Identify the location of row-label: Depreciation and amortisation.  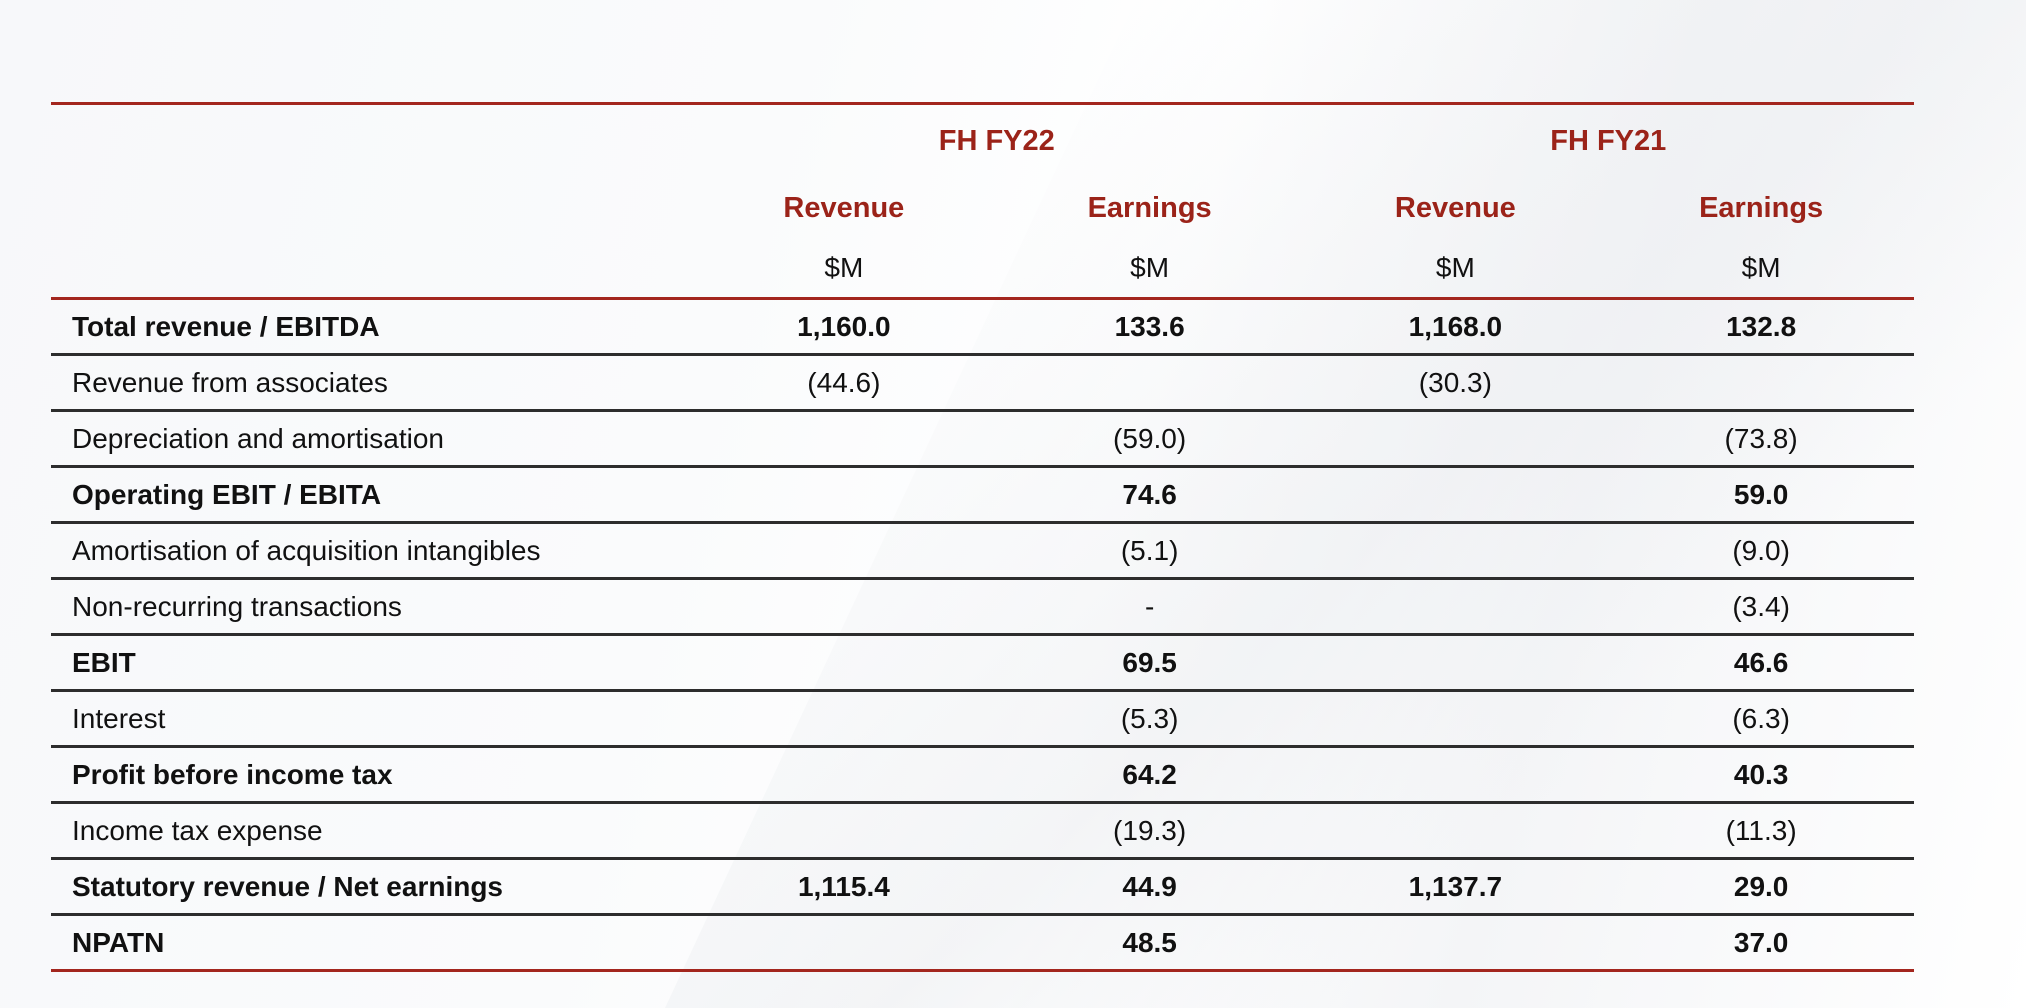
(371, 439).